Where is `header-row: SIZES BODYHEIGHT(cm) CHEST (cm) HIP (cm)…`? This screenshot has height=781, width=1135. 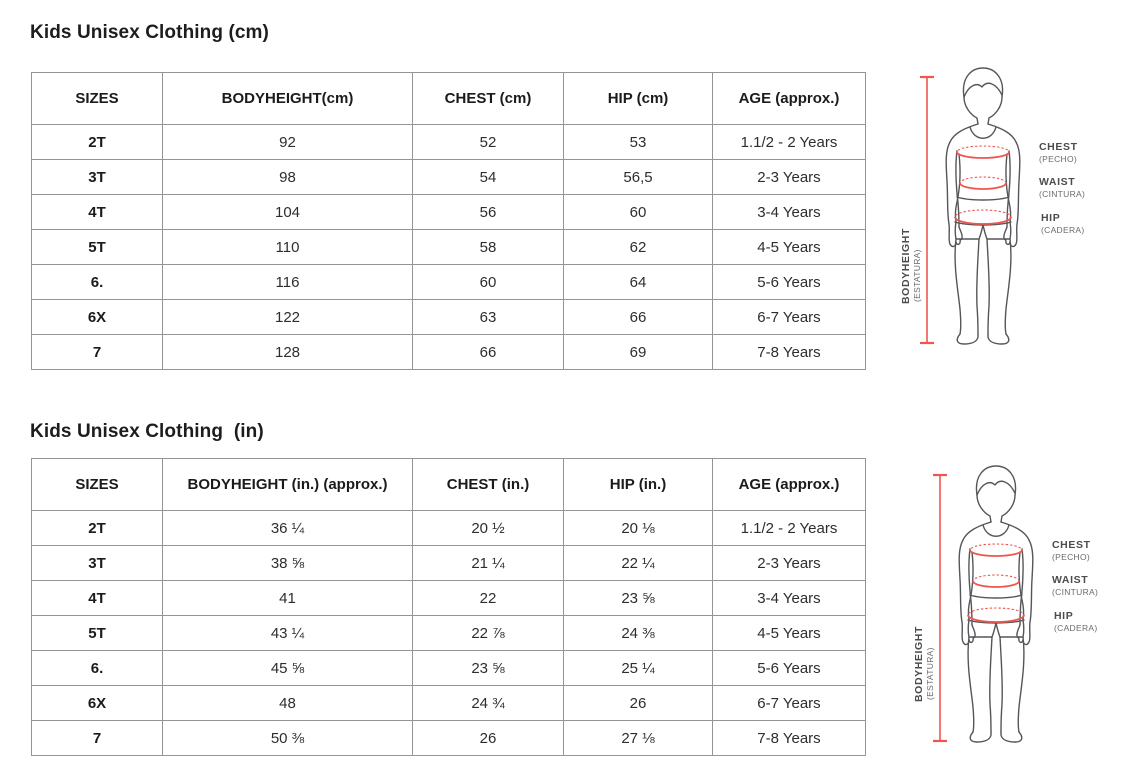 header-row: SIZES BODYHEIGHT(cm) CHEST (cm) HIP (cm)… is located at coordinates (448, 98).